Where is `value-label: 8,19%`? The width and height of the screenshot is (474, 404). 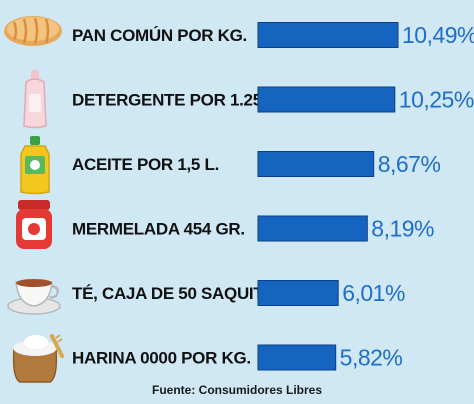
value-label: 8,19% is located at coordinates (402, 229).